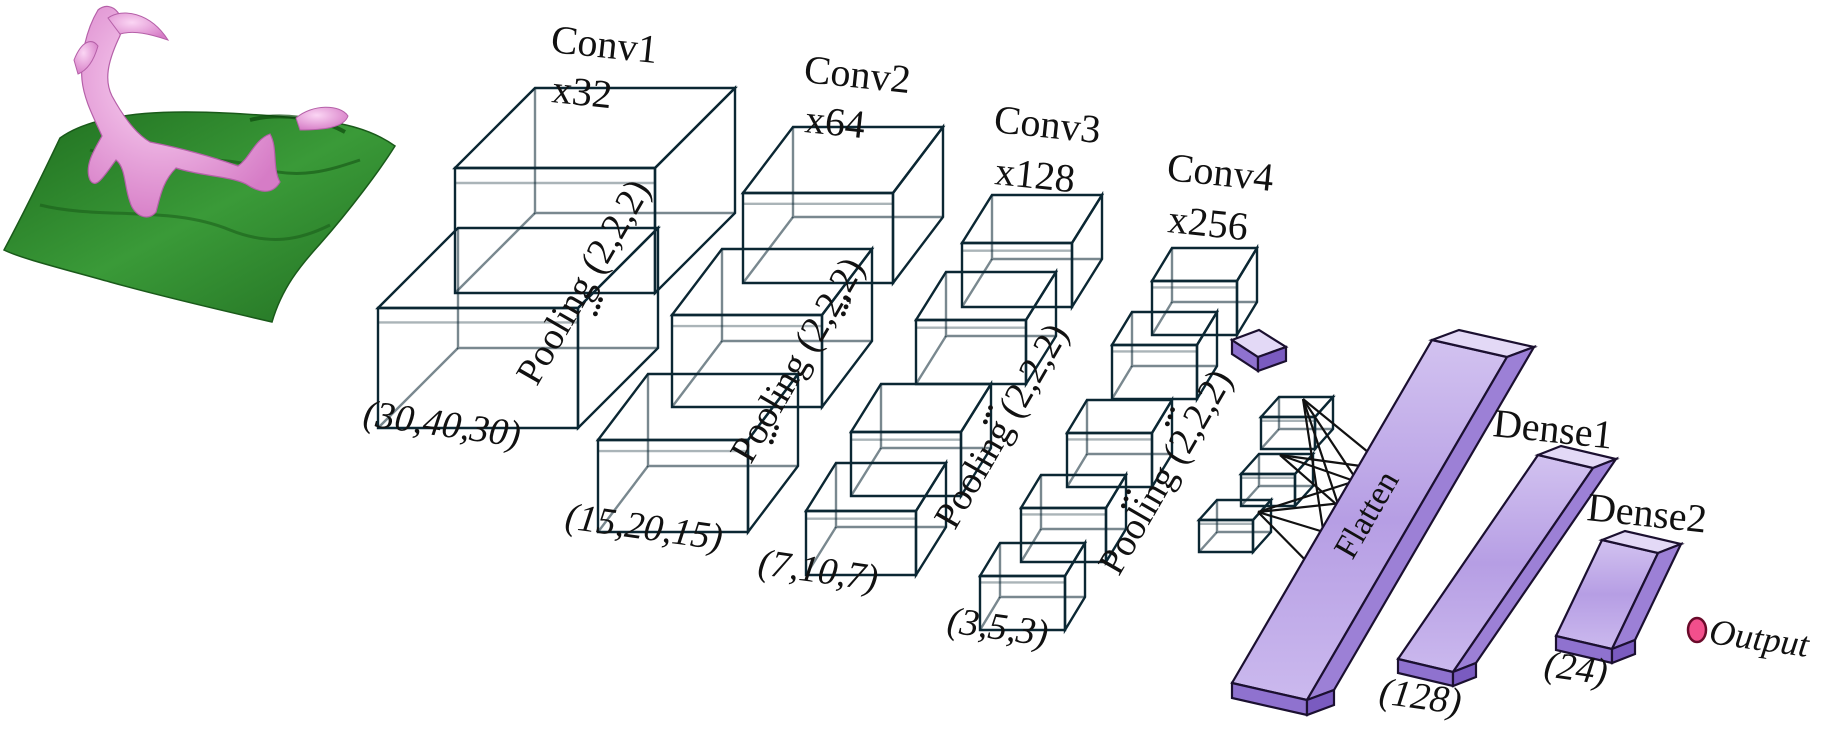 The image size is (1833, 735). I want to click on conv4-shape: (3,5,3), so click(998, 627).